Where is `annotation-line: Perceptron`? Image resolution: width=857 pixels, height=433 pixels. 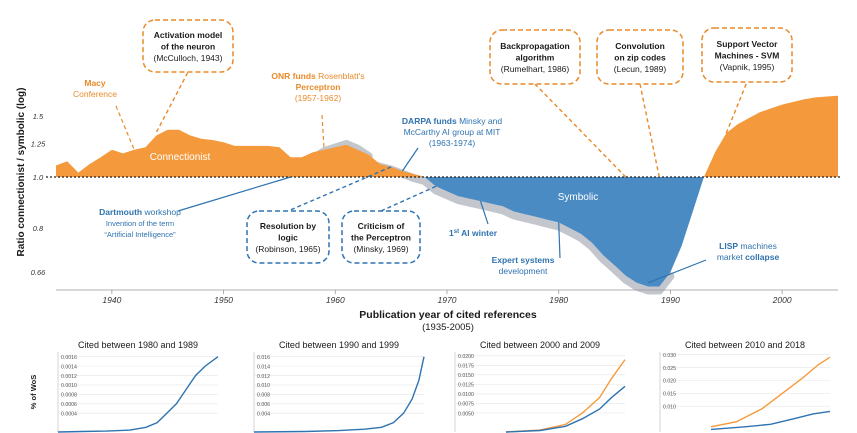 annotation-line: Perceptron is located at coordinates (318, 87).